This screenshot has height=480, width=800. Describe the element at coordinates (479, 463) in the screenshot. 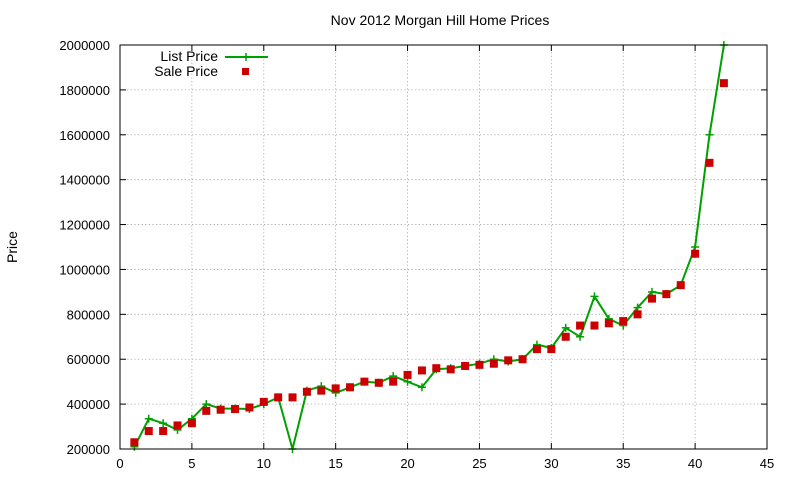

I see `x-tick-label: 25` at that location.